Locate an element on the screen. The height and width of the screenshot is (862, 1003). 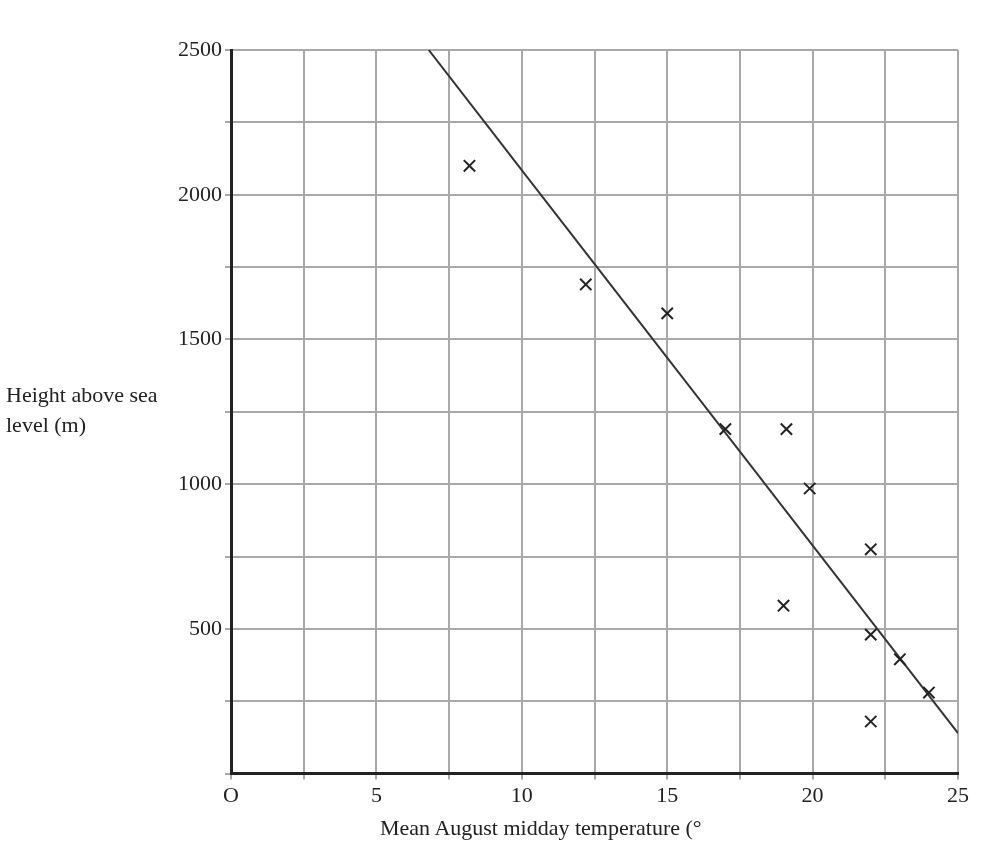
x-axis-title: Mean August midday temperature (° is located at coordinates (541, 828).